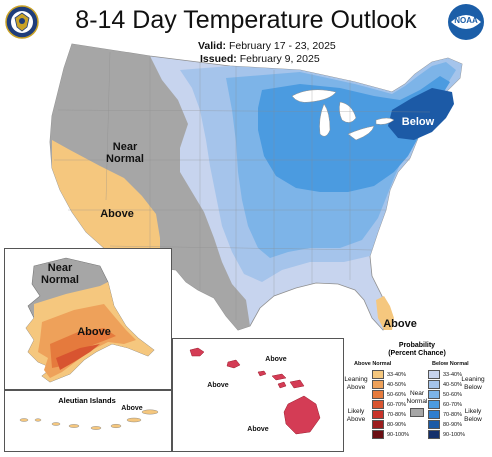  What do you see at coordinates (90, 320) in the screenshot?
I see `alaska-map` at bounding box center [90, 320].